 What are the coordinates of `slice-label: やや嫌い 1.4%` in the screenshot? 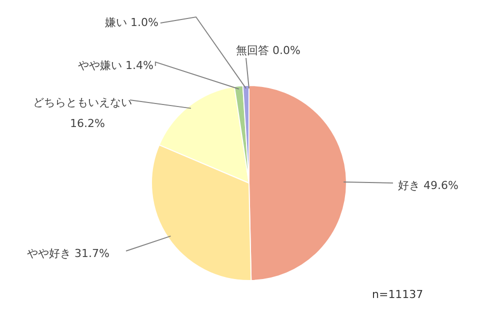 It's located at (116, 65).